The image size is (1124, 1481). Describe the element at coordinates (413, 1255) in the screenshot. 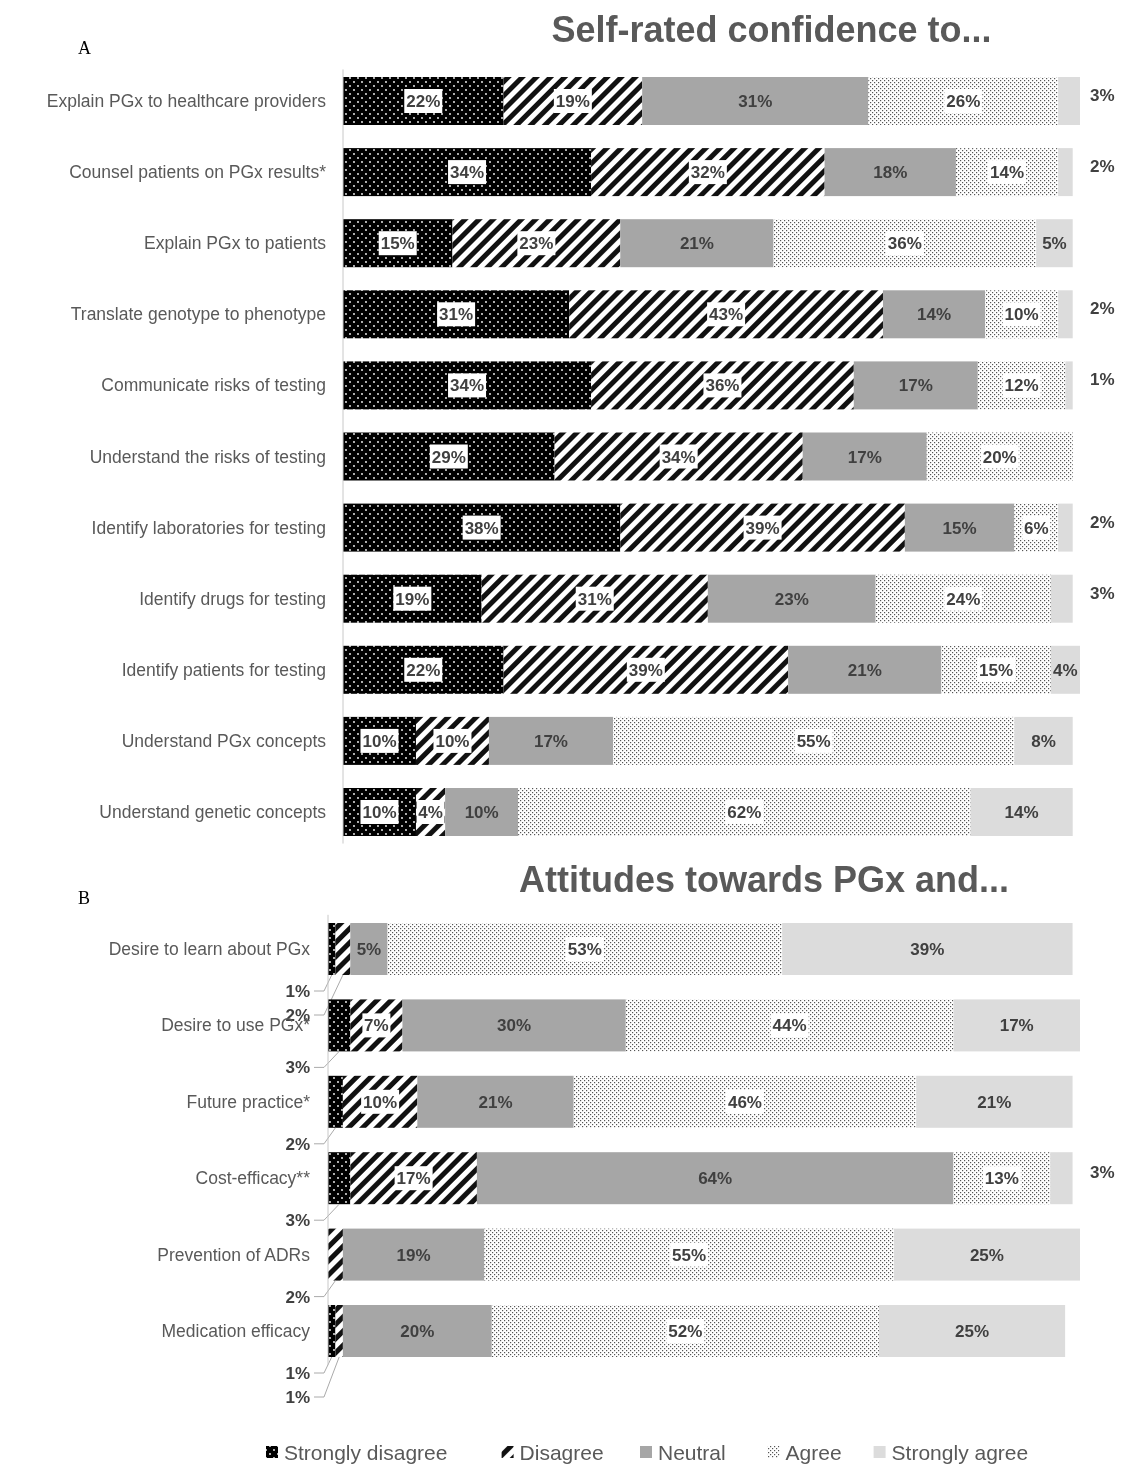

I see `data-label: 19%` at that location.